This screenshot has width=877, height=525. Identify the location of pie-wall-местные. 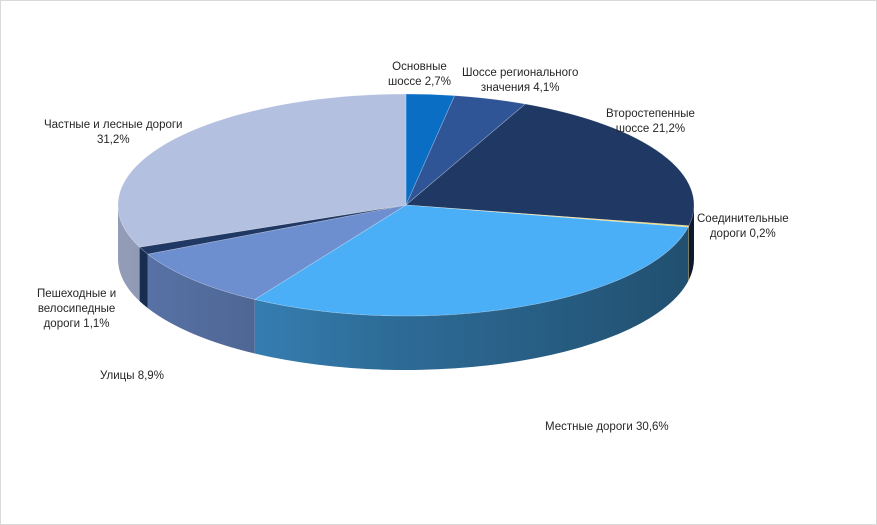
(471, 298).